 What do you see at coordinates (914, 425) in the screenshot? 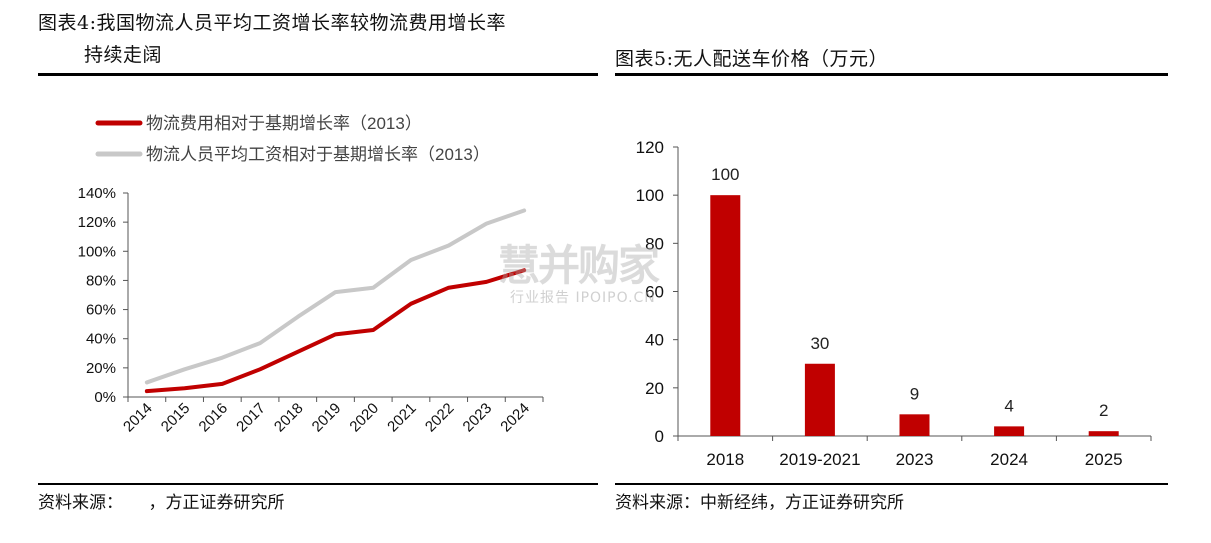
I see `bar-2023` at bounding box center [914, 425].